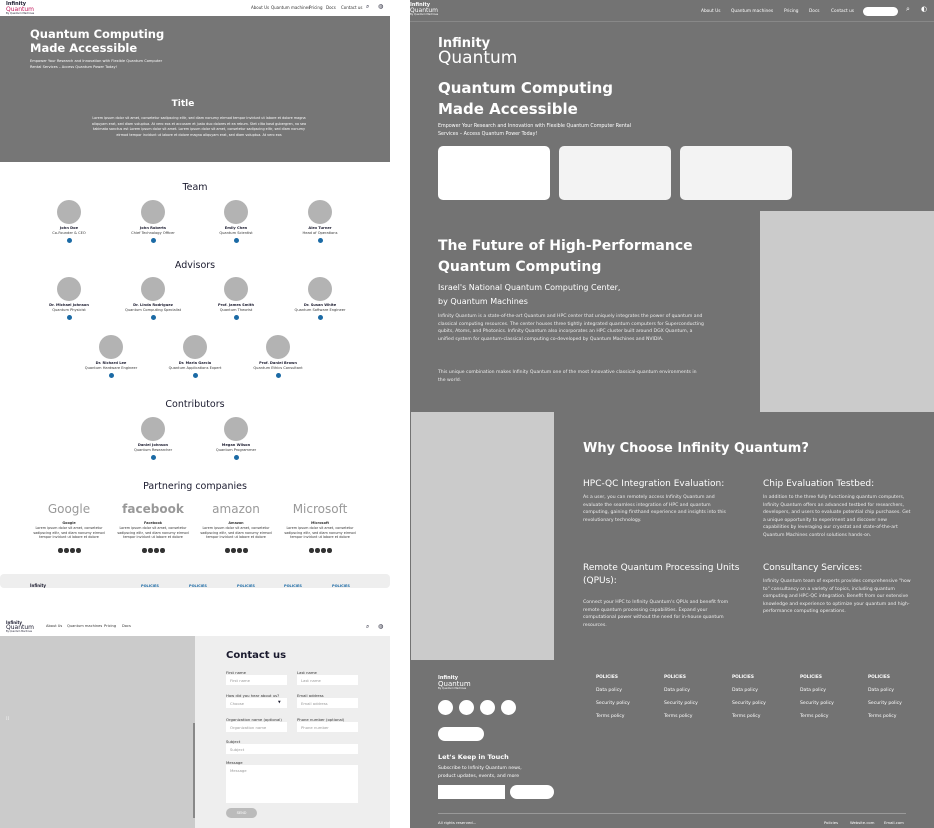  What do you see at coordinates (696, 448) in the screenshot?
I see `why-title: Why Choose Infinity Quantum?` at bounding box center [696, 448].